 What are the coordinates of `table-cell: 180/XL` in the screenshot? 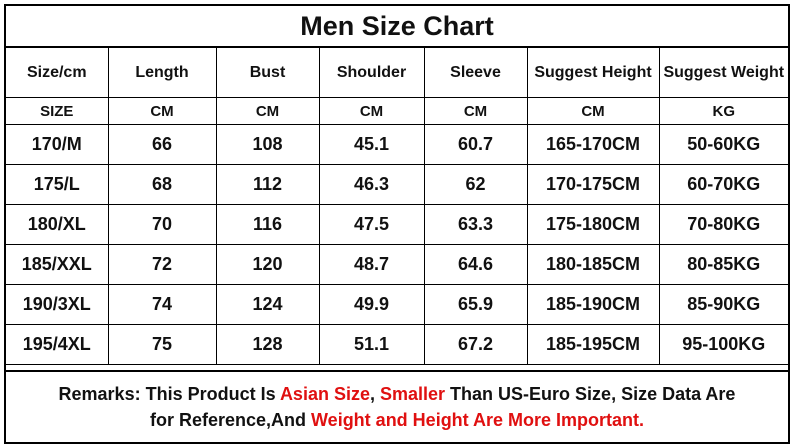 It's located at (57, 224).